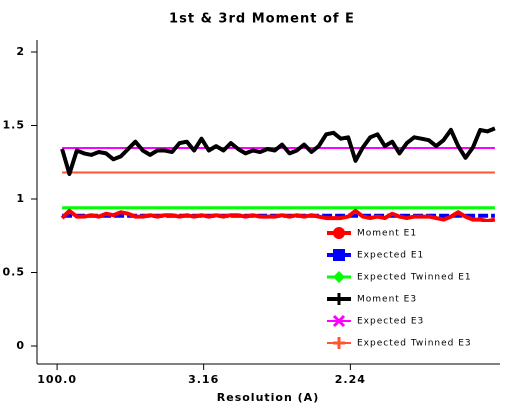 Image resolution: width=510 pixels, height=408 pixels. Describe the element at coordinates (414, 278) in the screenshot. I see `legend-label: Expected Twinned E1` at that location.